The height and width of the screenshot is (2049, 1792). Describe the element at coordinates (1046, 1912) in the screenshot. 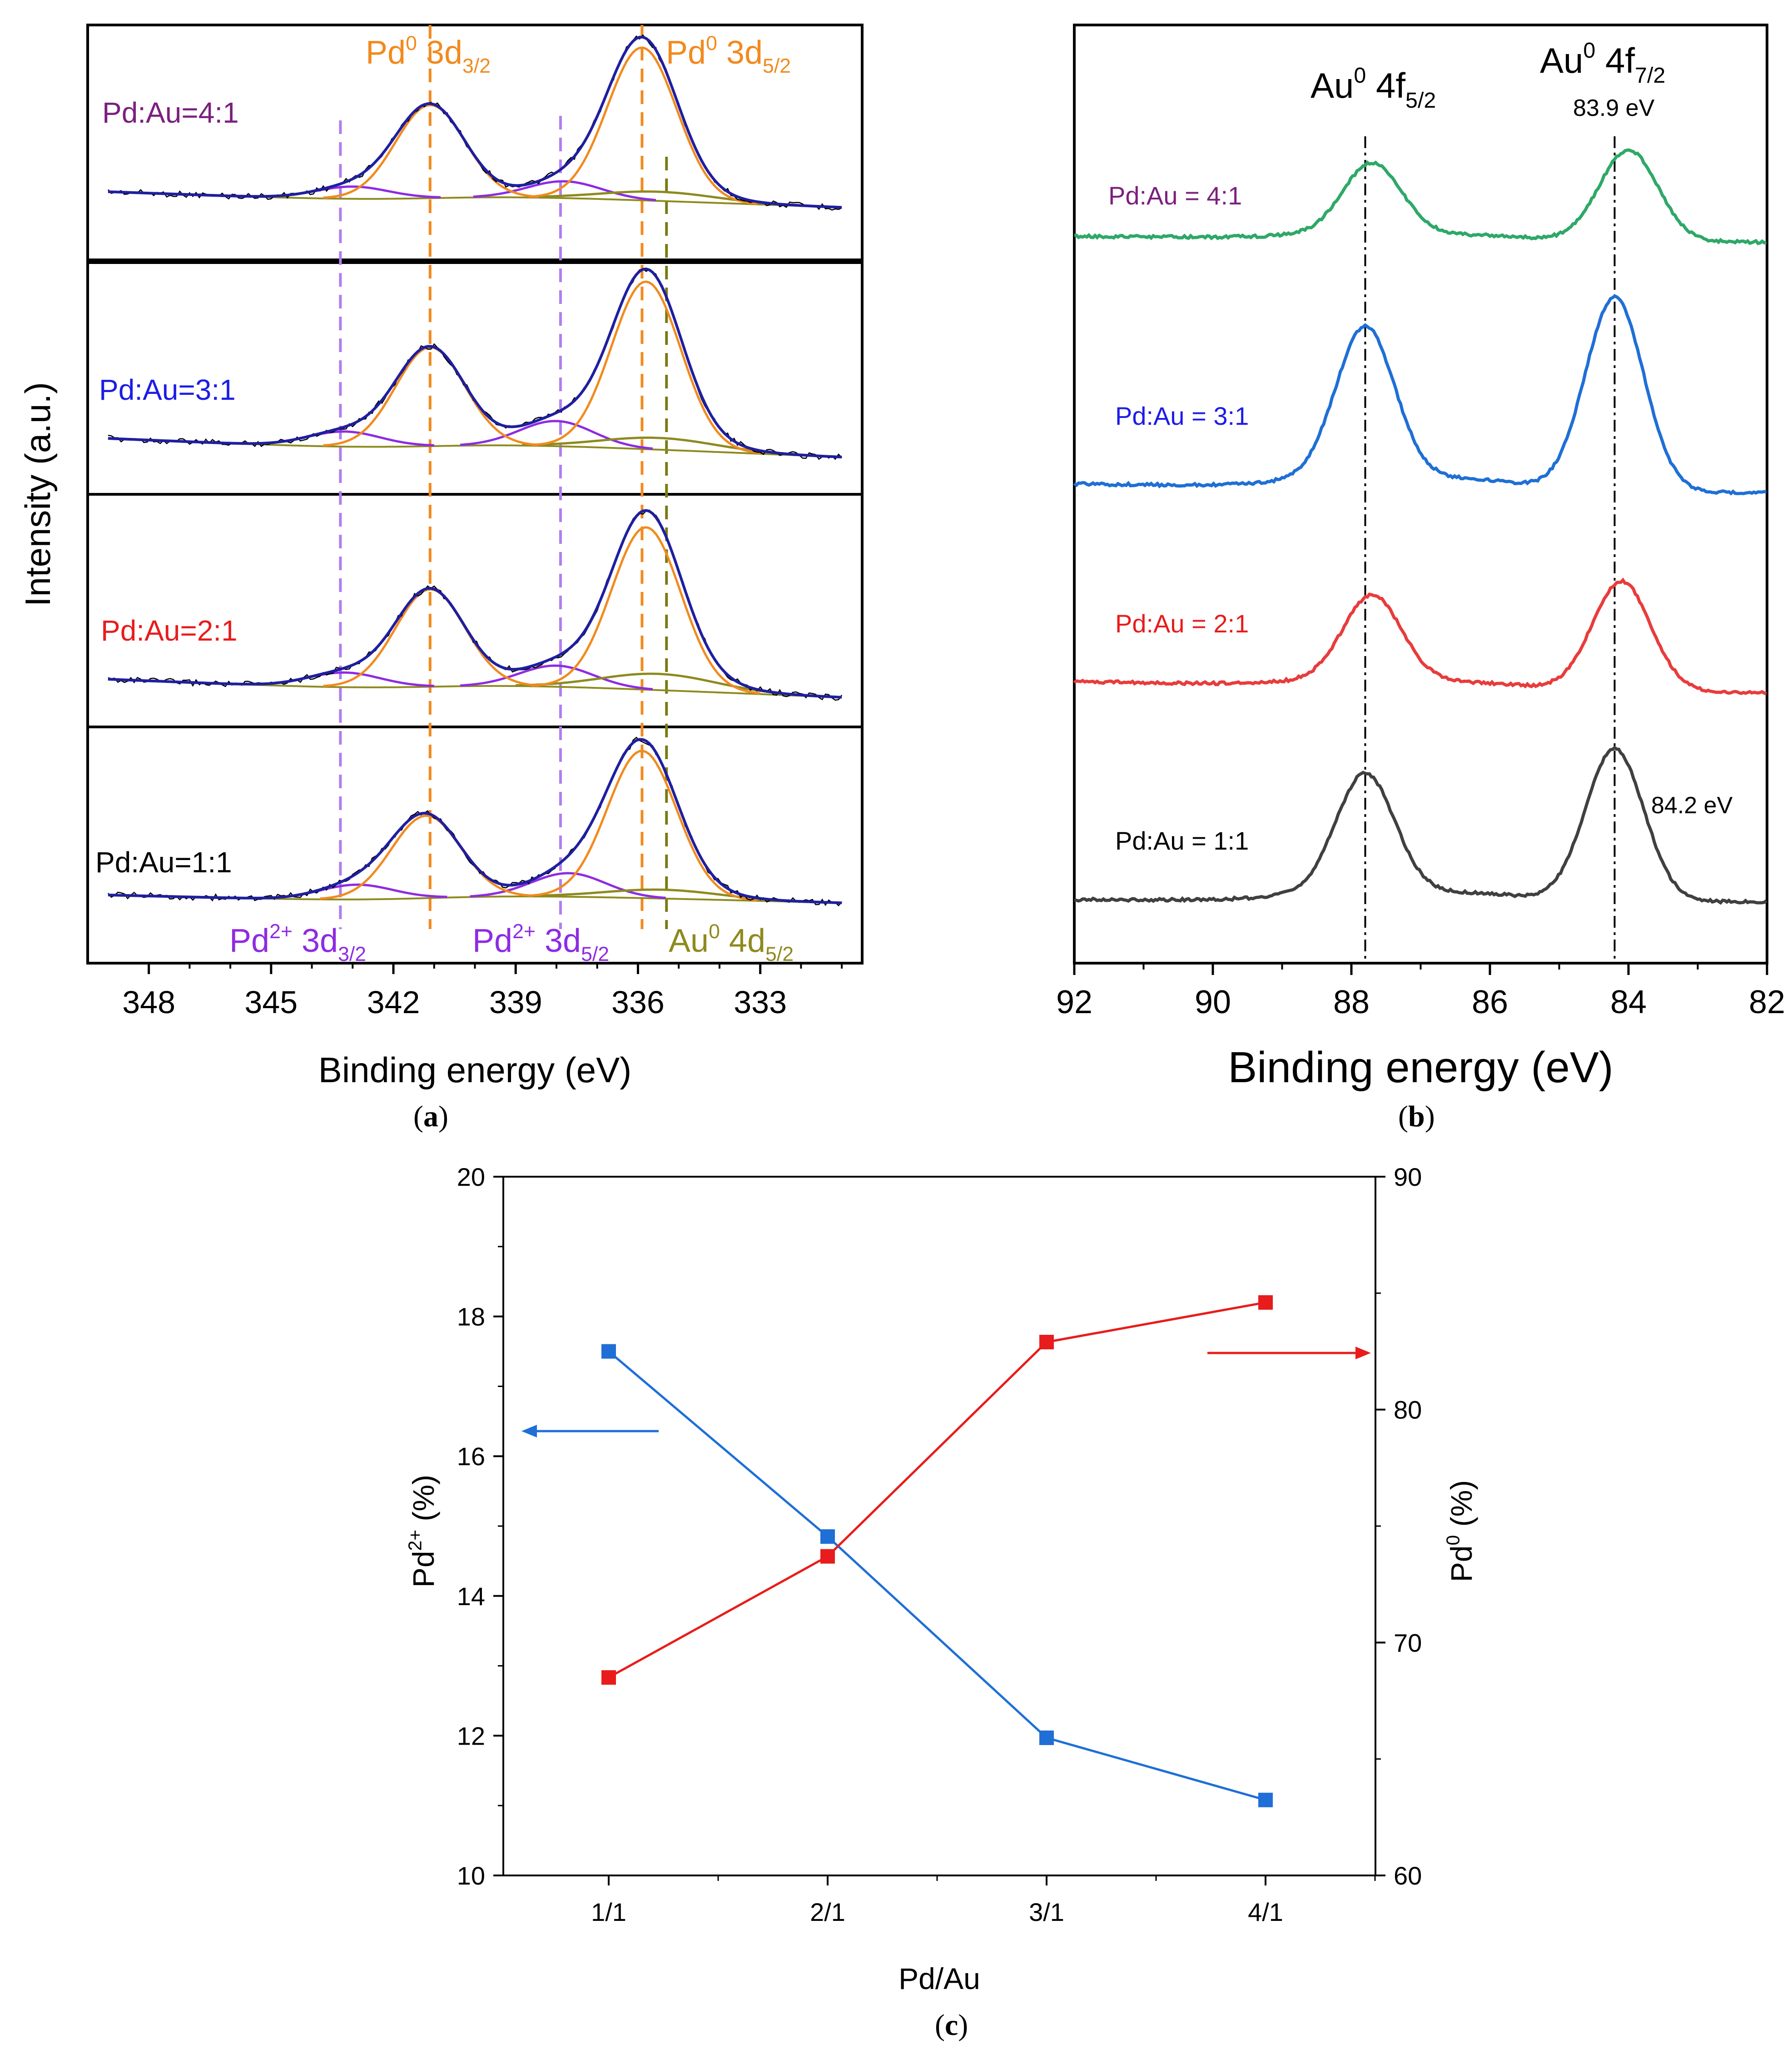

I see `x-tick-label: 3/1` at that location.